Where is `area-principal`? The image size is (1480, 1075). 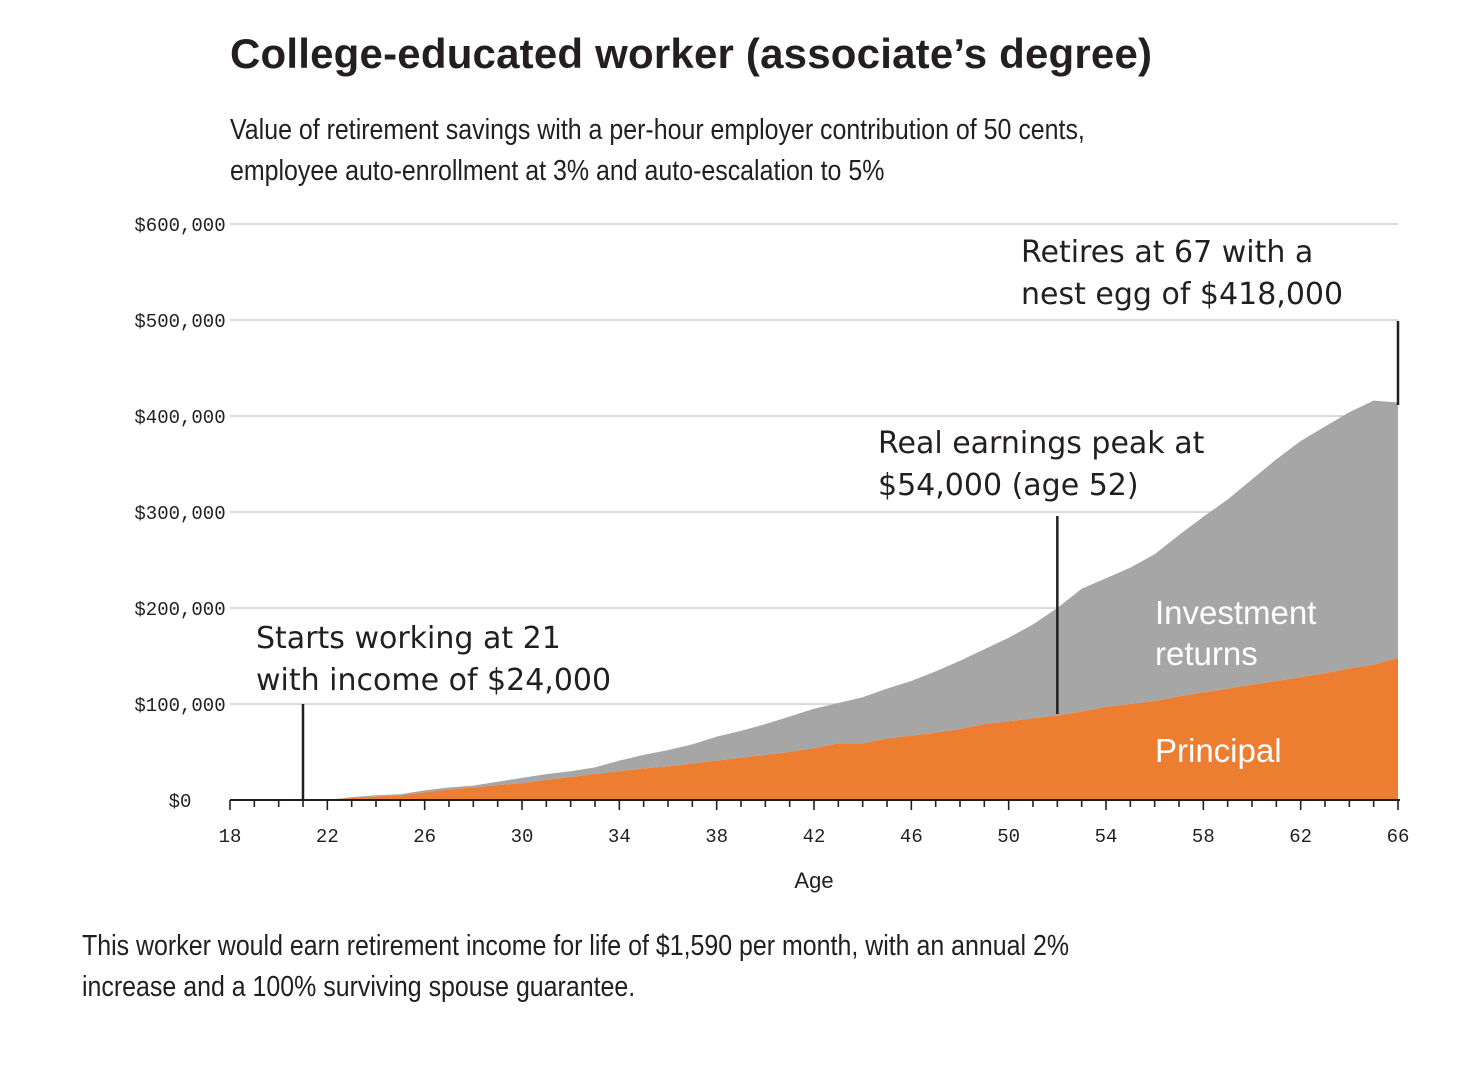
area-principal is located at coordinates (862, 728).